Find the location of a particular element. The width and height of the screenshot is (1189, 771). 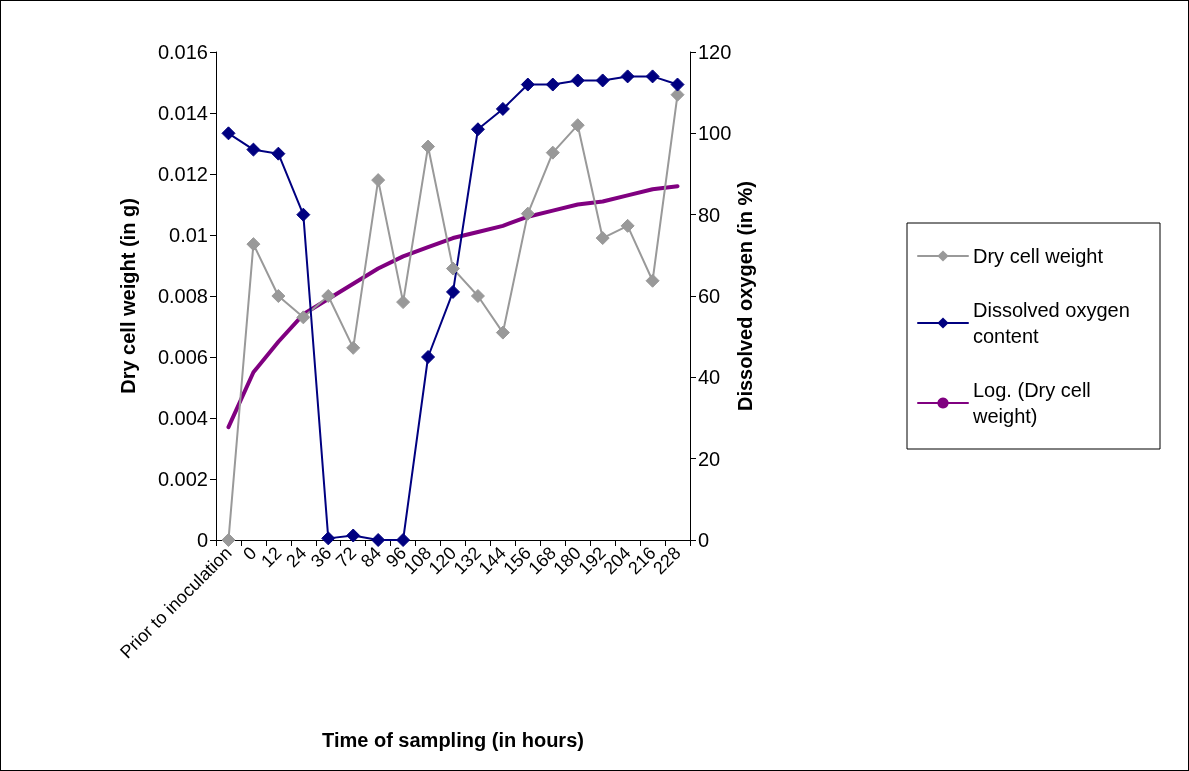

y-tick-label: 0.004 is located at coordinates (182, 418).